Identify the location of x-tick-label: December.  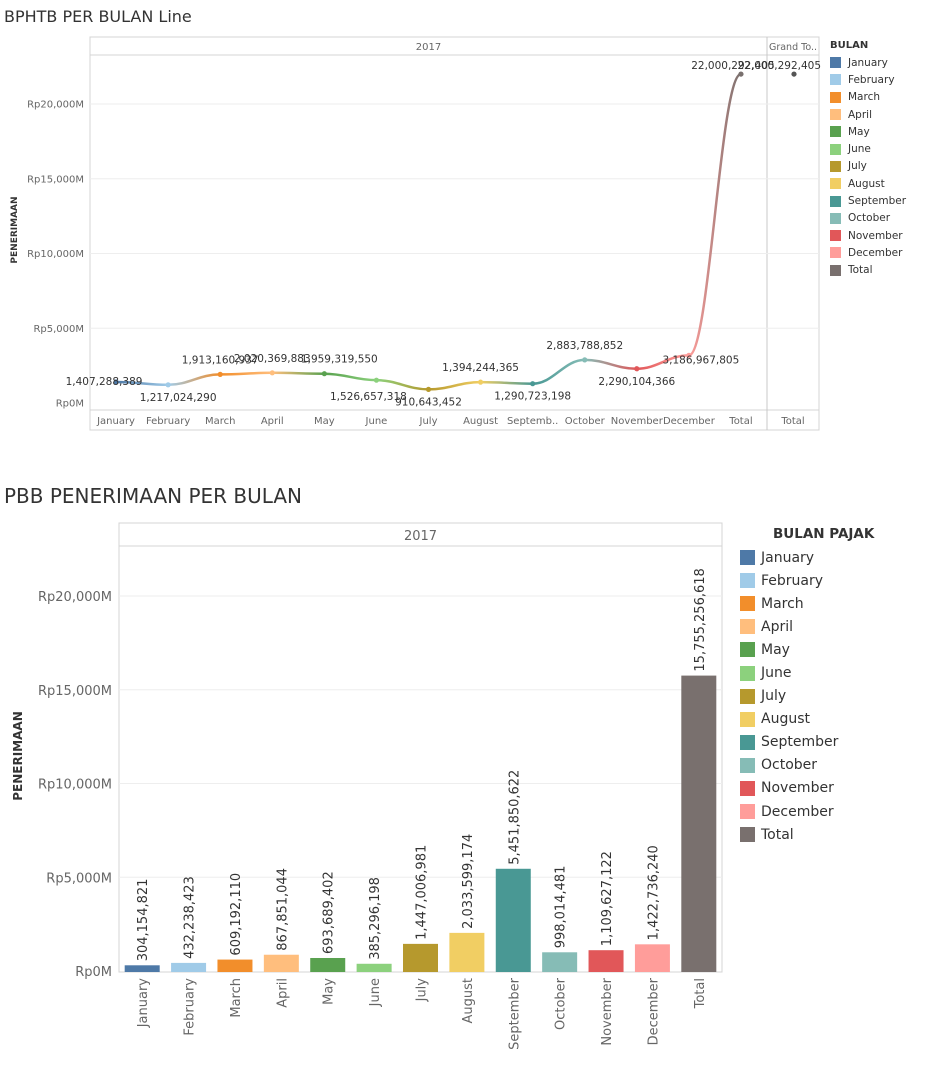
(653, 1011).